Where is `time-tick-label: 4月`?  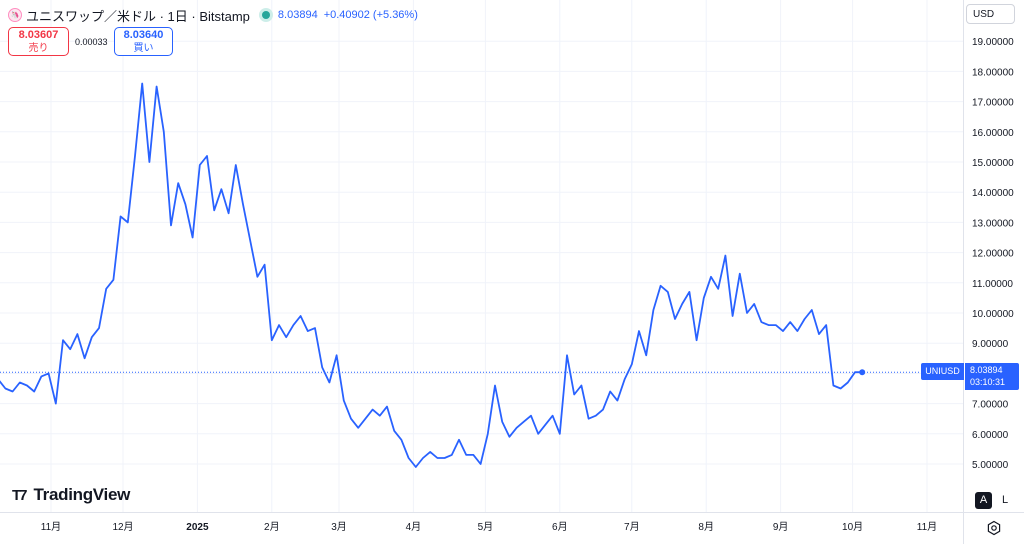 time-tick-label: 4月 is located at coordinates (414, 527).